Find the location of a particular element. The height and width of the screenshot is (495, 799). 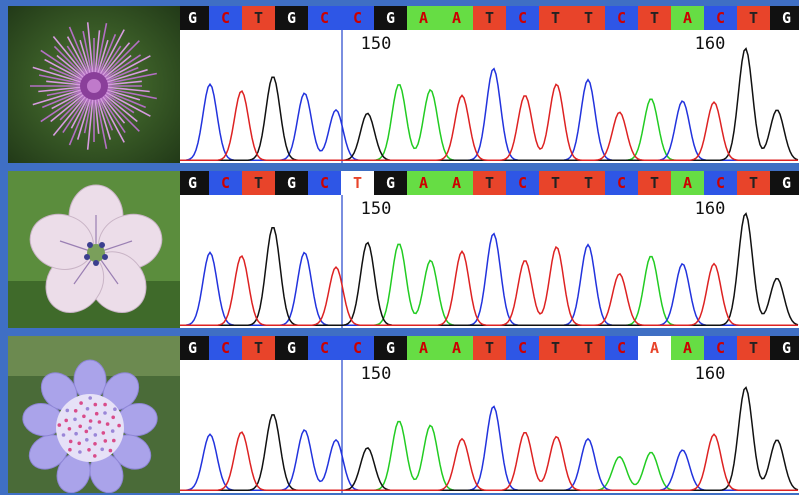

lilac-scabious-flower-image is located at coordinates (94, 414).